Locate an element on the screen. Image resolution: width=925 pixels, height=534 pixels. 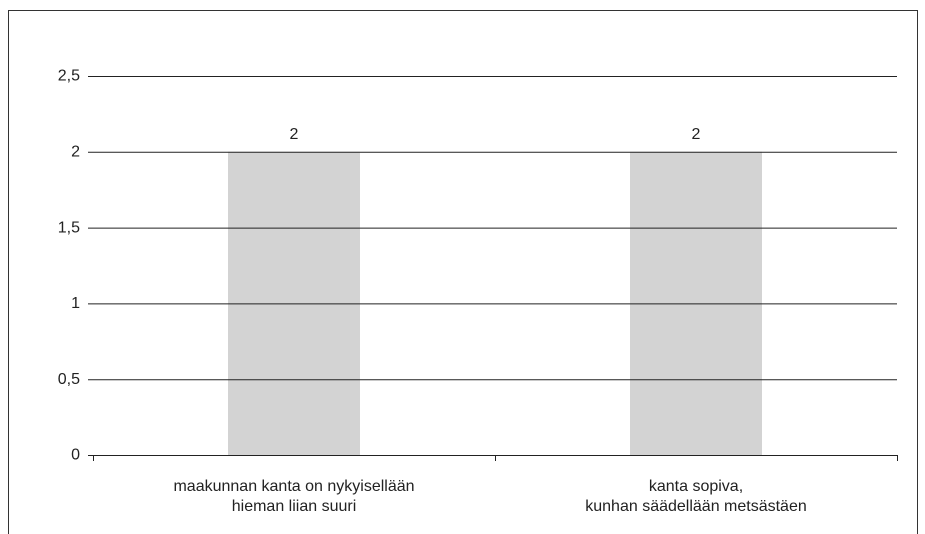
y-tick-label: 0,5 is located at coordinates (69, 379).